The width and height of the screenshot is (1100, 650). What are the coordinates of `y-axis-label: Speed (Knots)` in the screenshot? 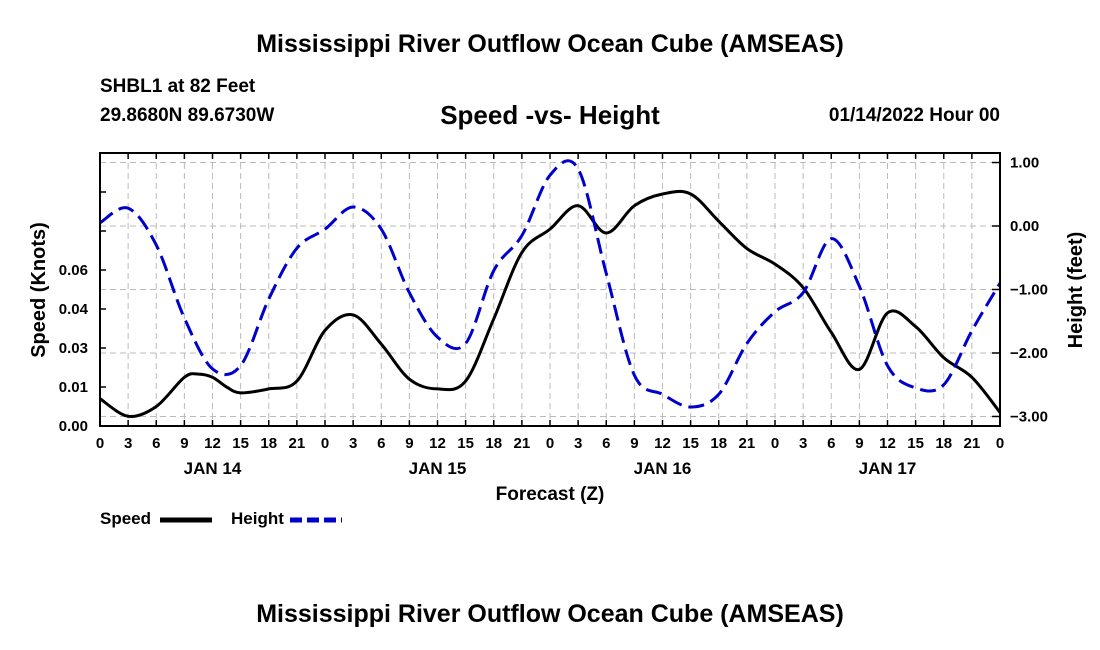 It's located at (39, 290).